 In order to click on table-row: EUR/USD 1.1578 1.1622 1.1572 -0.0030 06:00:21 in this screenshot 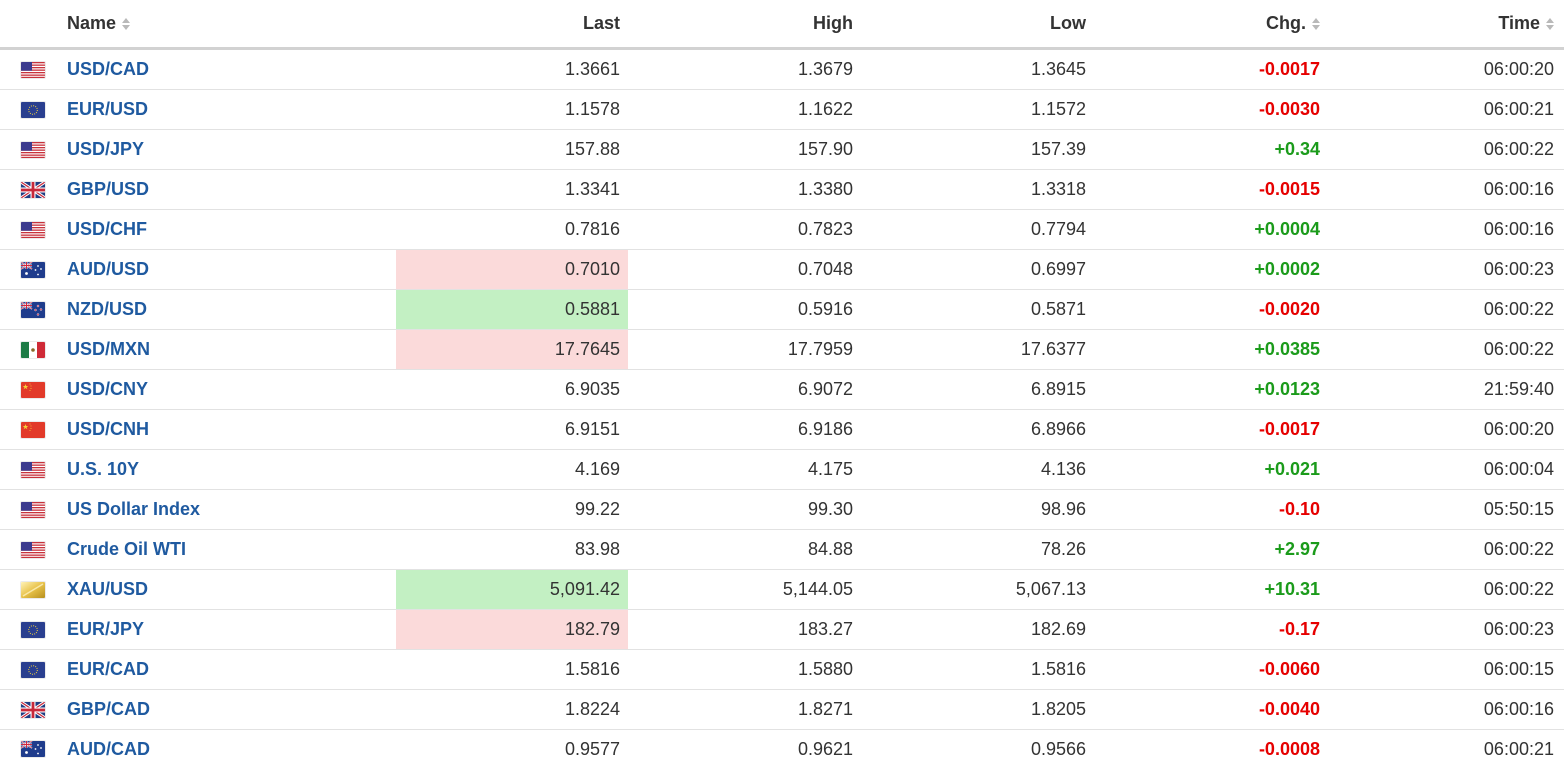, I will do `click(782, 109)`.